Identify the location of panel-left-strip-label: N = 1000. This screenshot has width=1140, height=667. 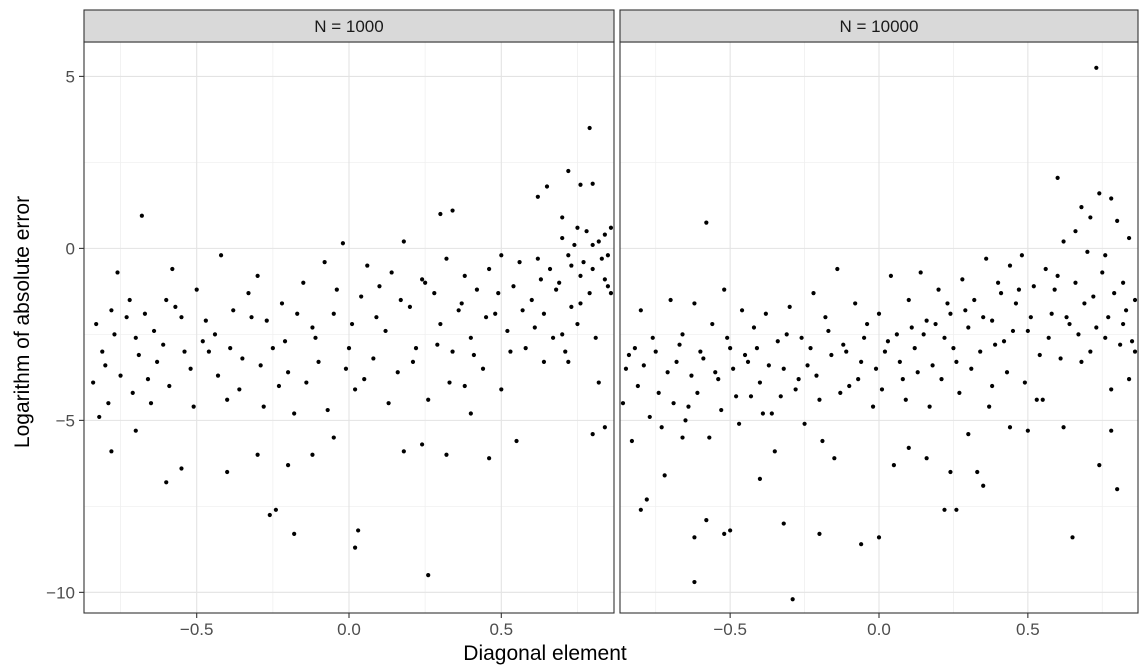
(348, 26).